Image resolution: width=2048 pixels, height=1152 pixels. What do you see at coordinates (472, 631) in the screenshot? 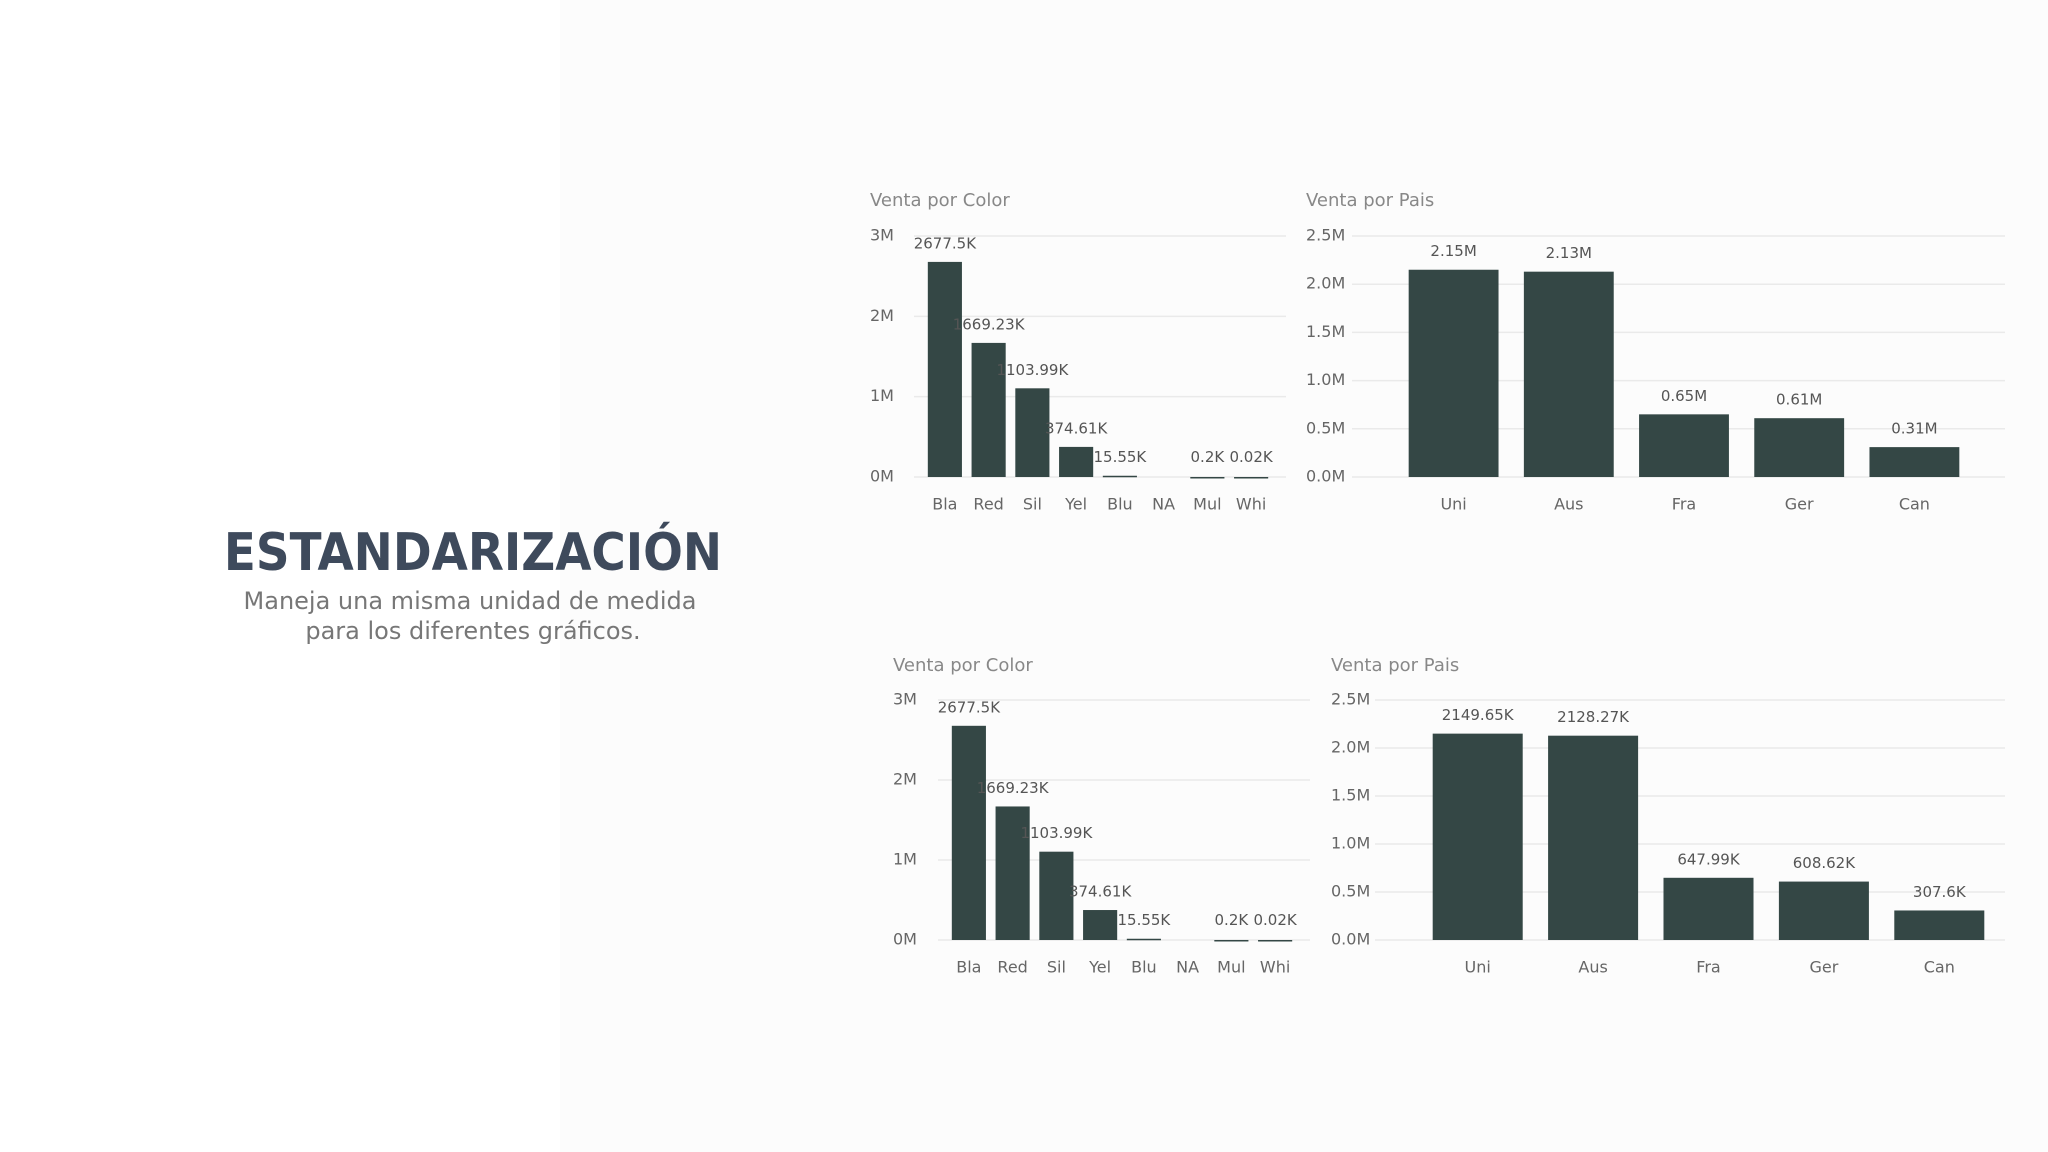
I see `slide-subtitle: para los diferentes gráficos.` at bounding box center [472, 631].